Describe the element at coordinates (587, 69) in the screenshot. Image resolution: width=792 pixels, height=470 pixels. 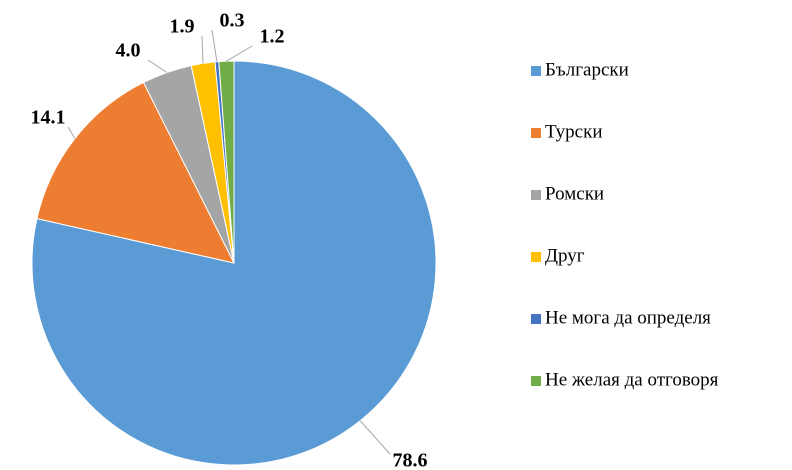
I see `legend-label: Български` at that location.